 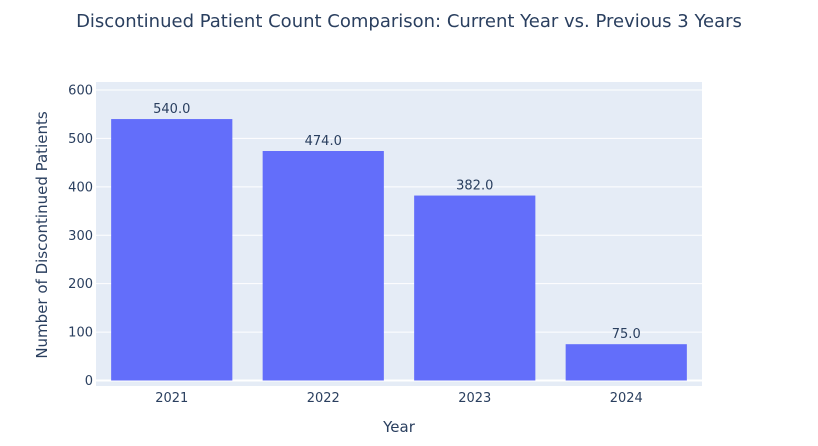 I want to click on y-tick-label: 0, so click(x=89, y=381).